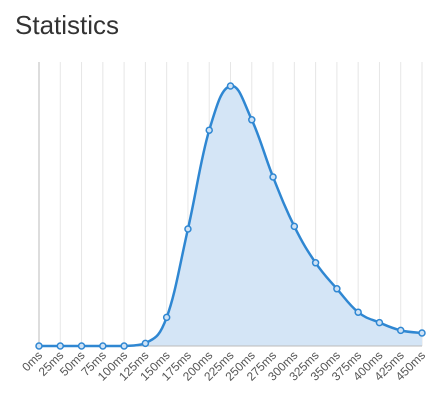  I want to click on data-point-225ms, so click(230, 86).